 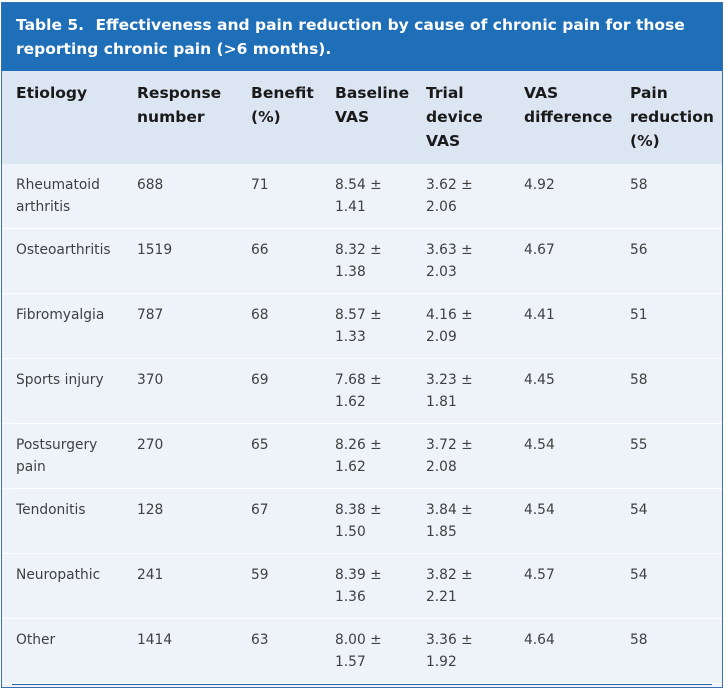 I want to click on table-footnote: VAS: Visual analogue scale., so click(x=362, y=686).